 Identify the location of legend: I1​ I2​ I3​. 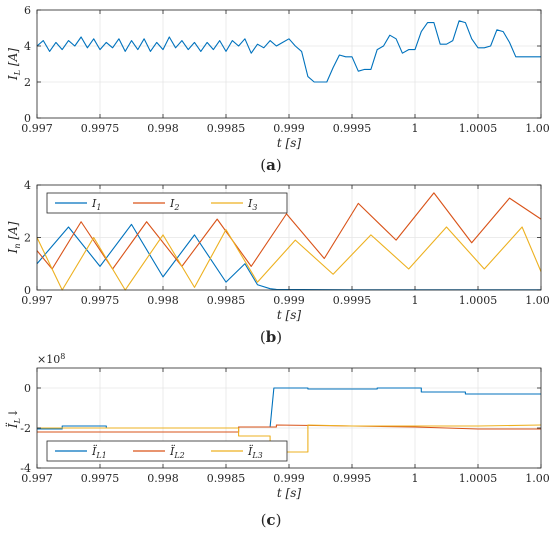
(167, 203).